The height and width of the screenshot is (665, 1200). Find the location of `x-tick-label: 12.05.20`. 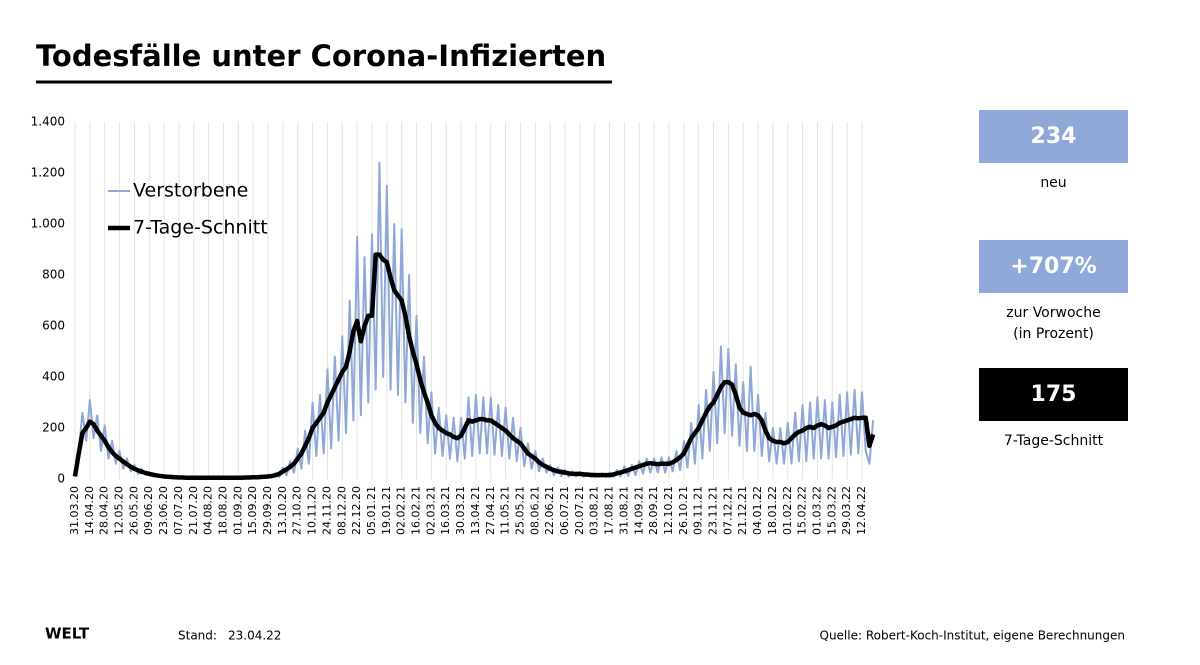

x-tick-label: 12.05.20 is located at coordinates (119, 510).